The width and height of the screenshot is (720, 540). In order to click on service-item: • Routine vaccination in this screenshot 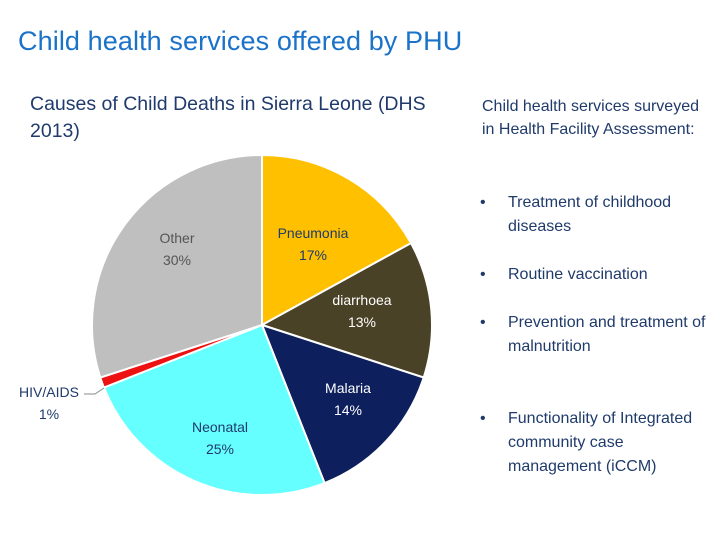, I will do `click(597, 275)`.